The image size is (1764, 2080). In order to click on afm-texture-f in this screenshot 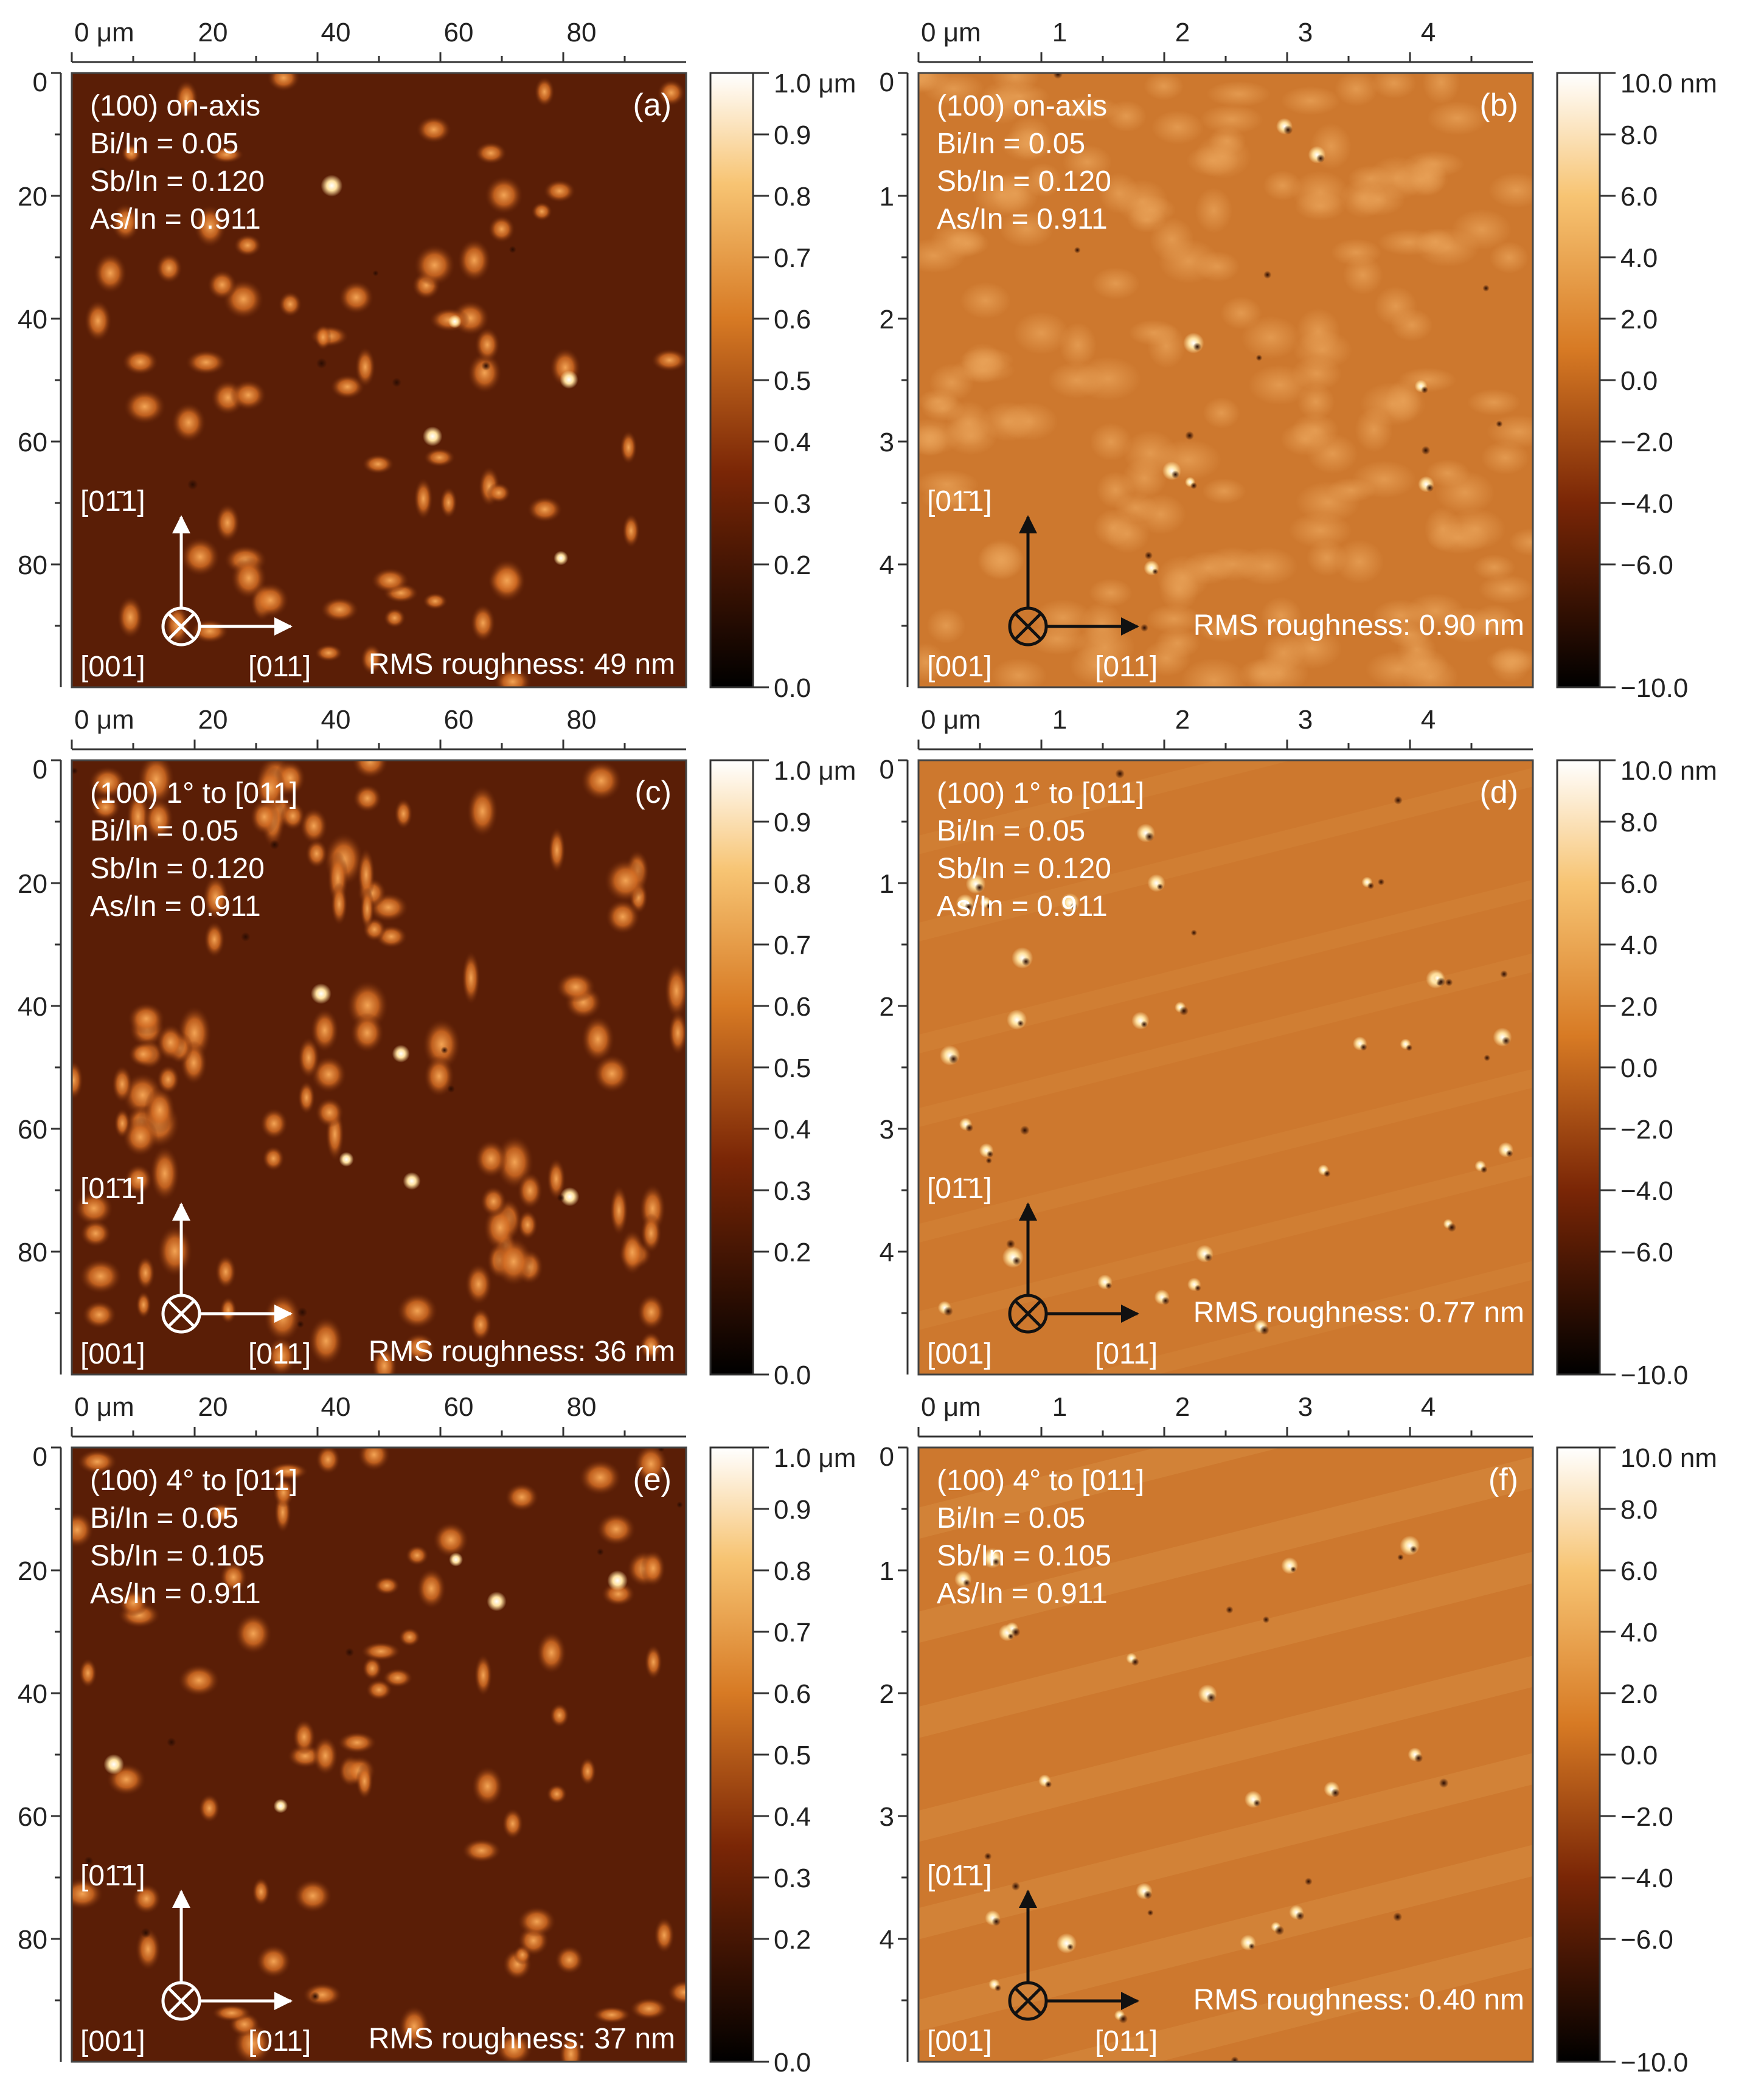, I will do `click(1225, 1754)`.